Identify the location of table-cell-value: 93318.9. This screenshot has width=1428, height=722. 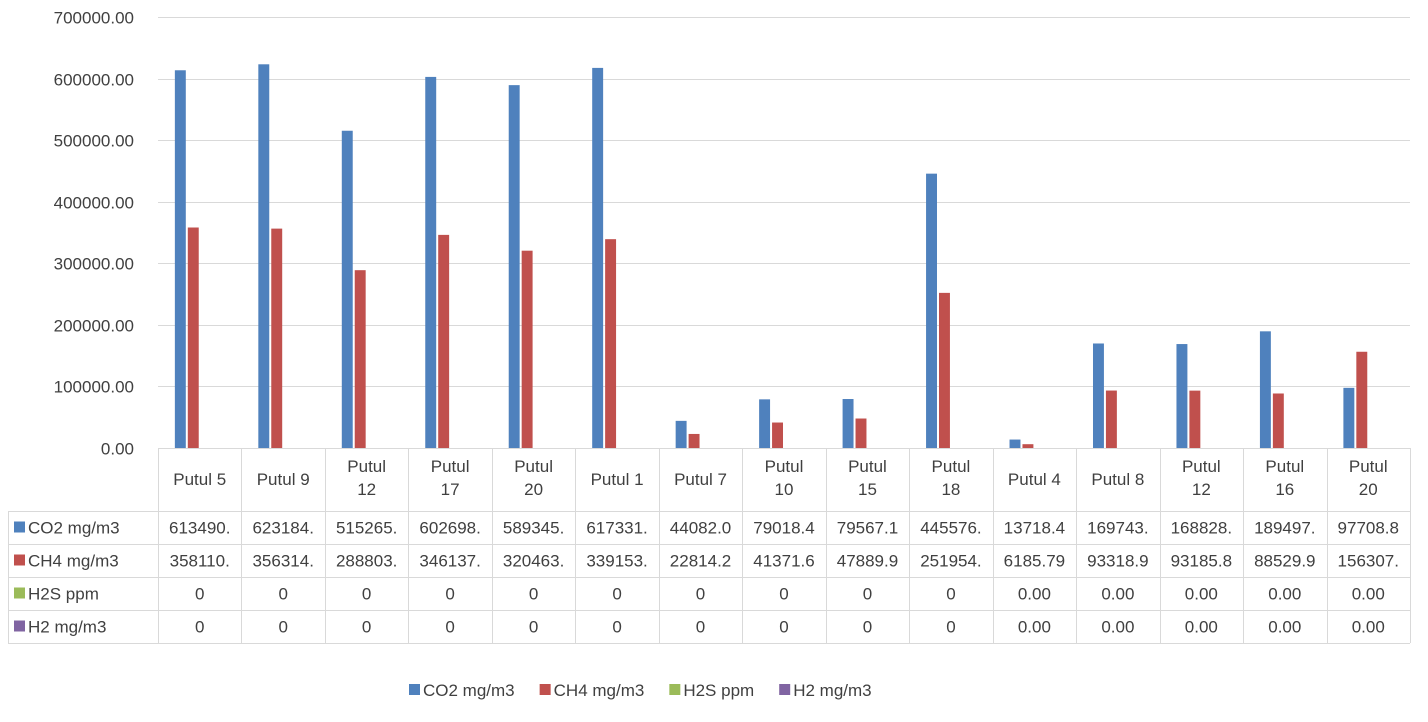
(1117, 561).